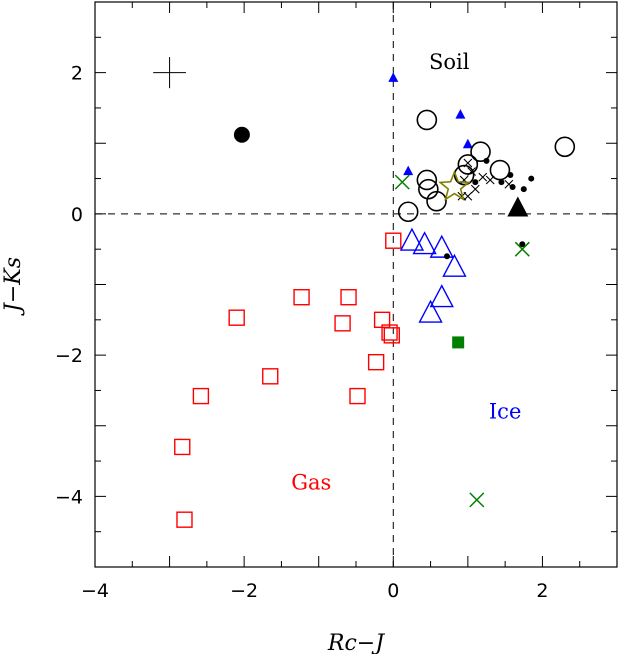  I want to click on series-small-cross, so click(485, 179).